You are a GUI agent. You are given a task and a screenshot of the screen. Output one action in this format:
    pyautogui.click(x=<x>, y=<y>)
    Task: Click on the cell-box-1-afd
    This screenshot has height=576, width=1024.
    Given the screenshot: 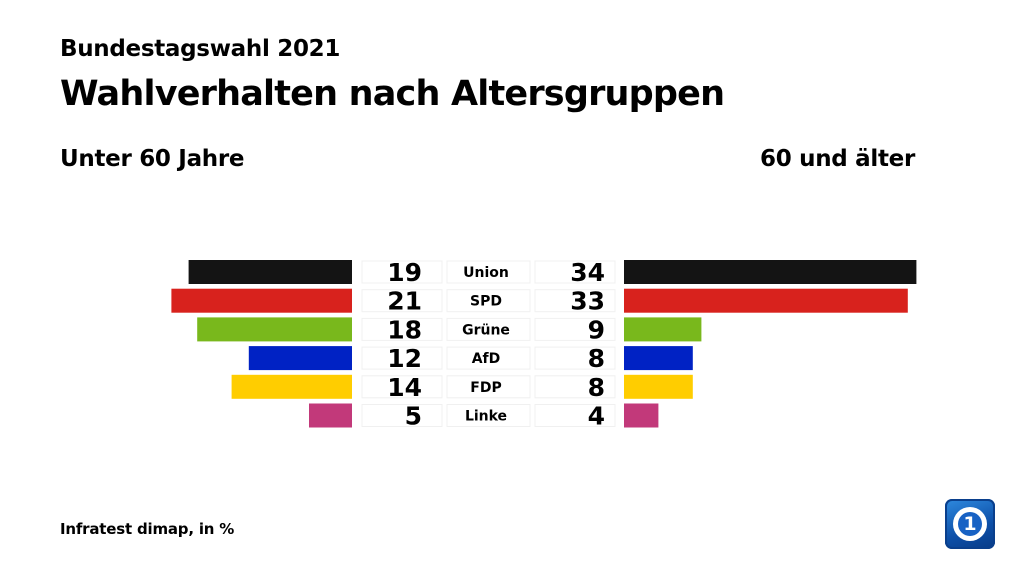 What is the action you would take?
    pyautogui.click(x=488, y=358)
    